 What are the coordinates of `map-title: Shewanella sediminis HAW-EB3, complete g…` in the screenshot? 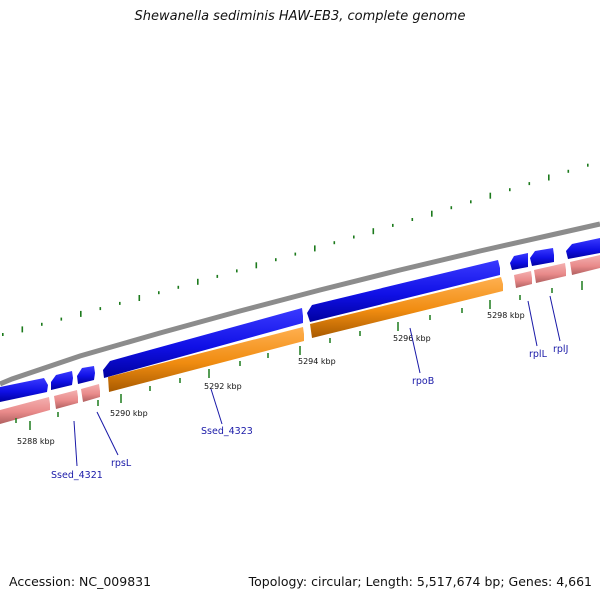 It's located at (300, 16).